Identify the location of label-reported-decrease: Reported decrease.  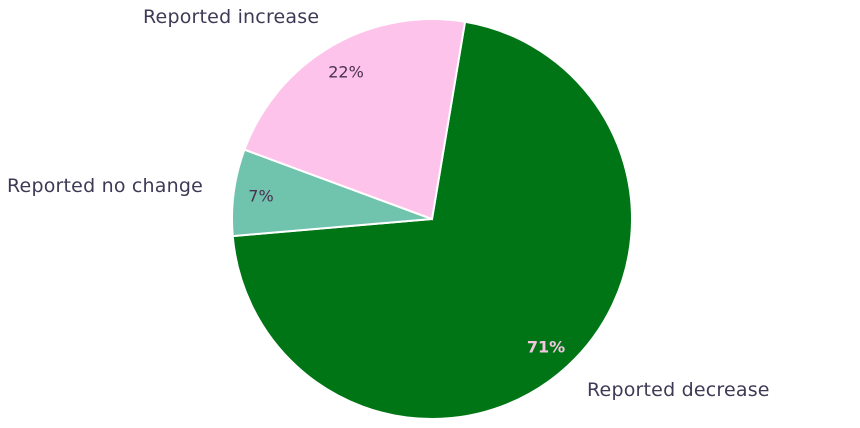
(678, 390).